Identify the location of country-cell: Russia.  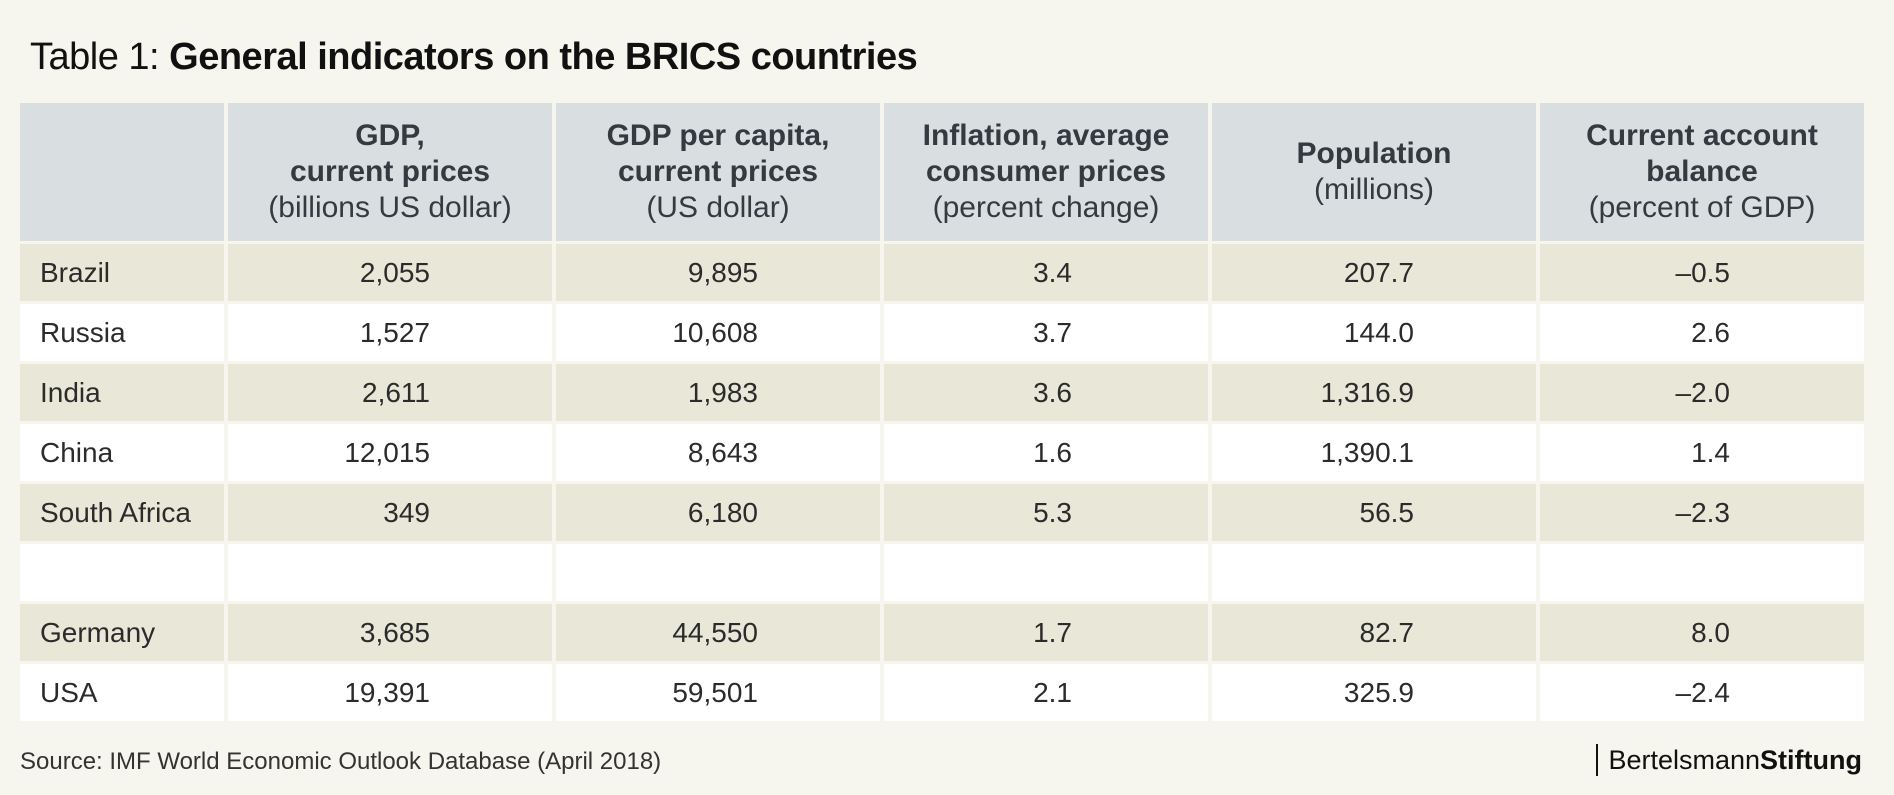
(122, 332).